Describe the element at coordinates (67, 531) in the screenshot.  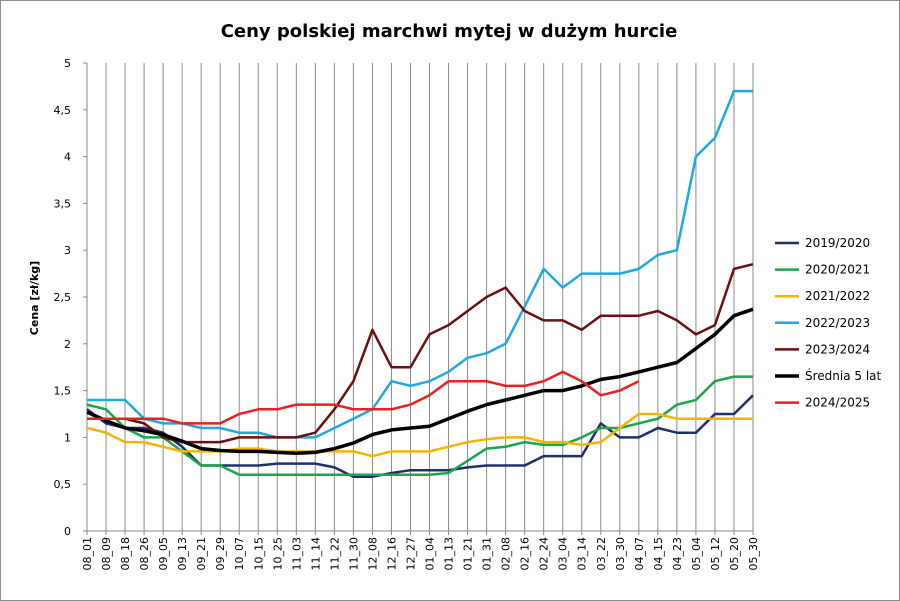
I see `y-tick-label: 0` at that location.